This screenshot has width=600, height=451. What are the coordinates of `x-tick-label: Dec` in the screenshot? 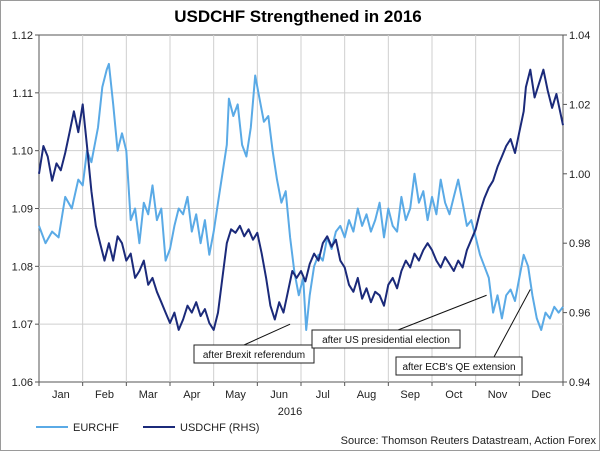 It's located at (541, 395).